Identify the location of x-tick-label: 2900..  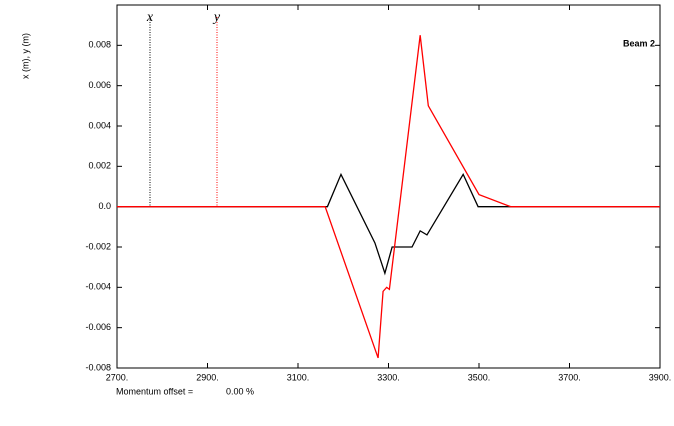
(207, 377).